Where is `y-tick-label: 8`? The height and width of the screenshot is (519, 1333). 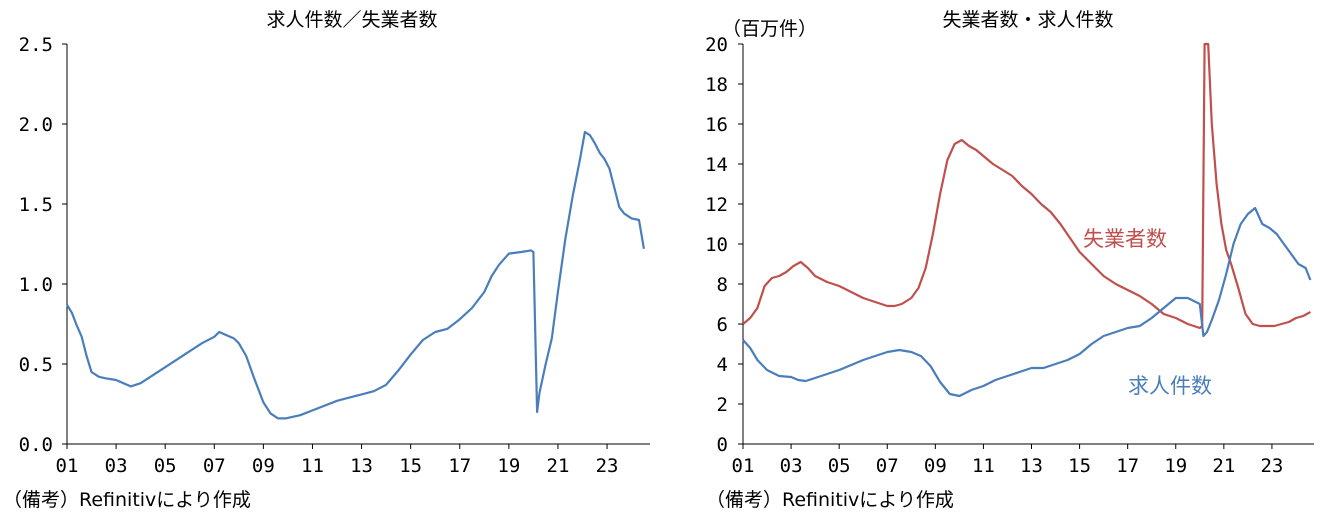
y-tick-label: 8 is located at coordinates (722, 285).